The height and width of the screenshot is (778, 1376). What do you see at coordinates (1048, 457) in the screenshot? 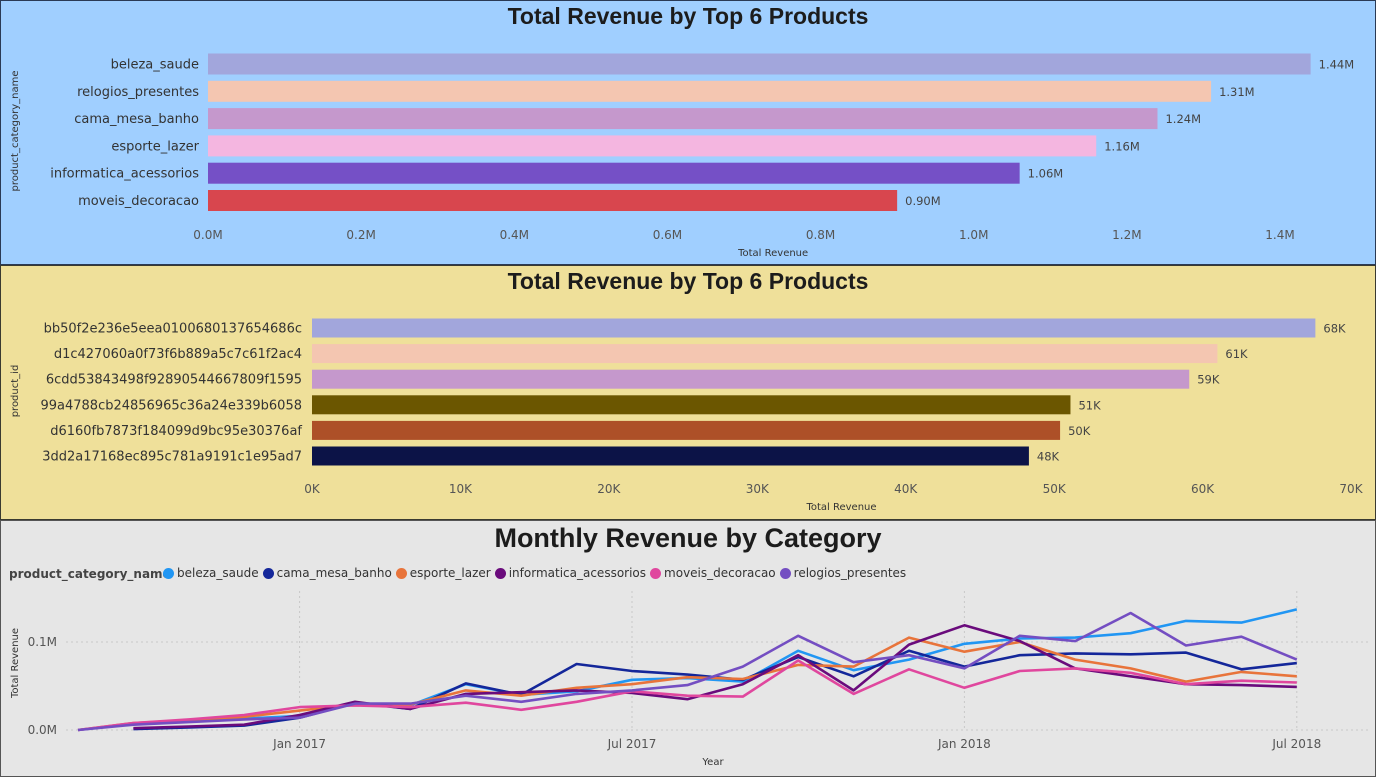
I see `data-label: 48K` at bounding box center [1048, 457].